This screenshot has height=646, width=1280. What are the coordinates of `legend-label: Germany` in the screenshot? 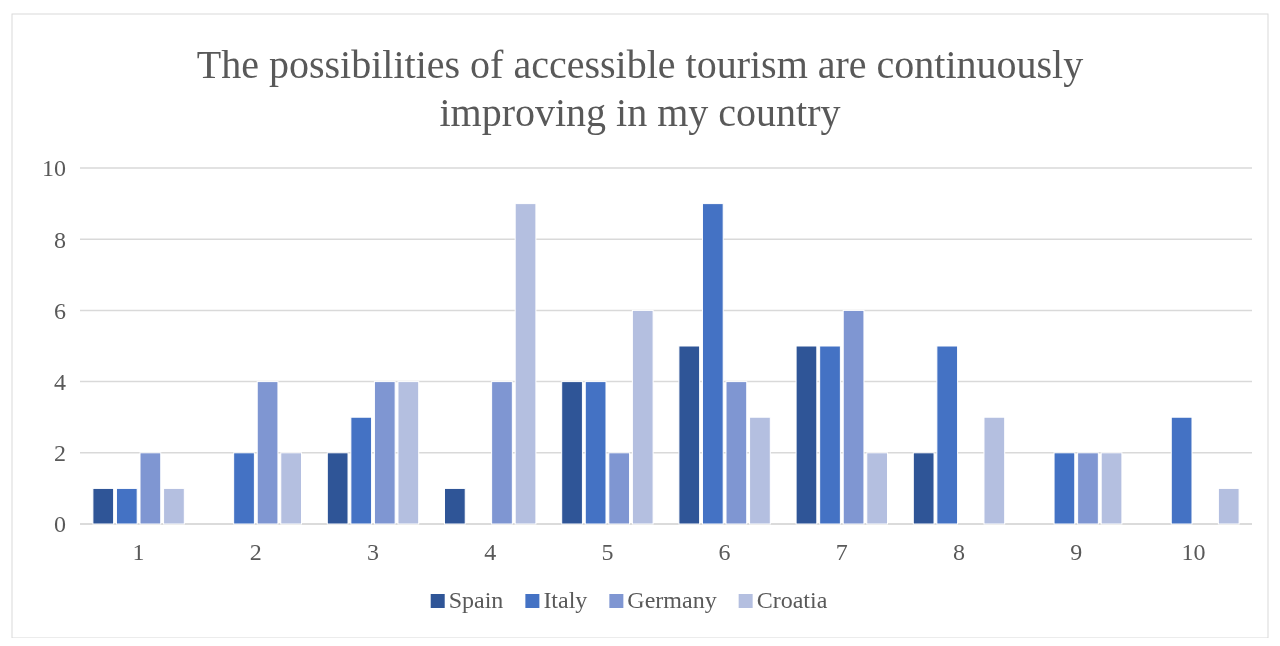 It's located at (672, 600).